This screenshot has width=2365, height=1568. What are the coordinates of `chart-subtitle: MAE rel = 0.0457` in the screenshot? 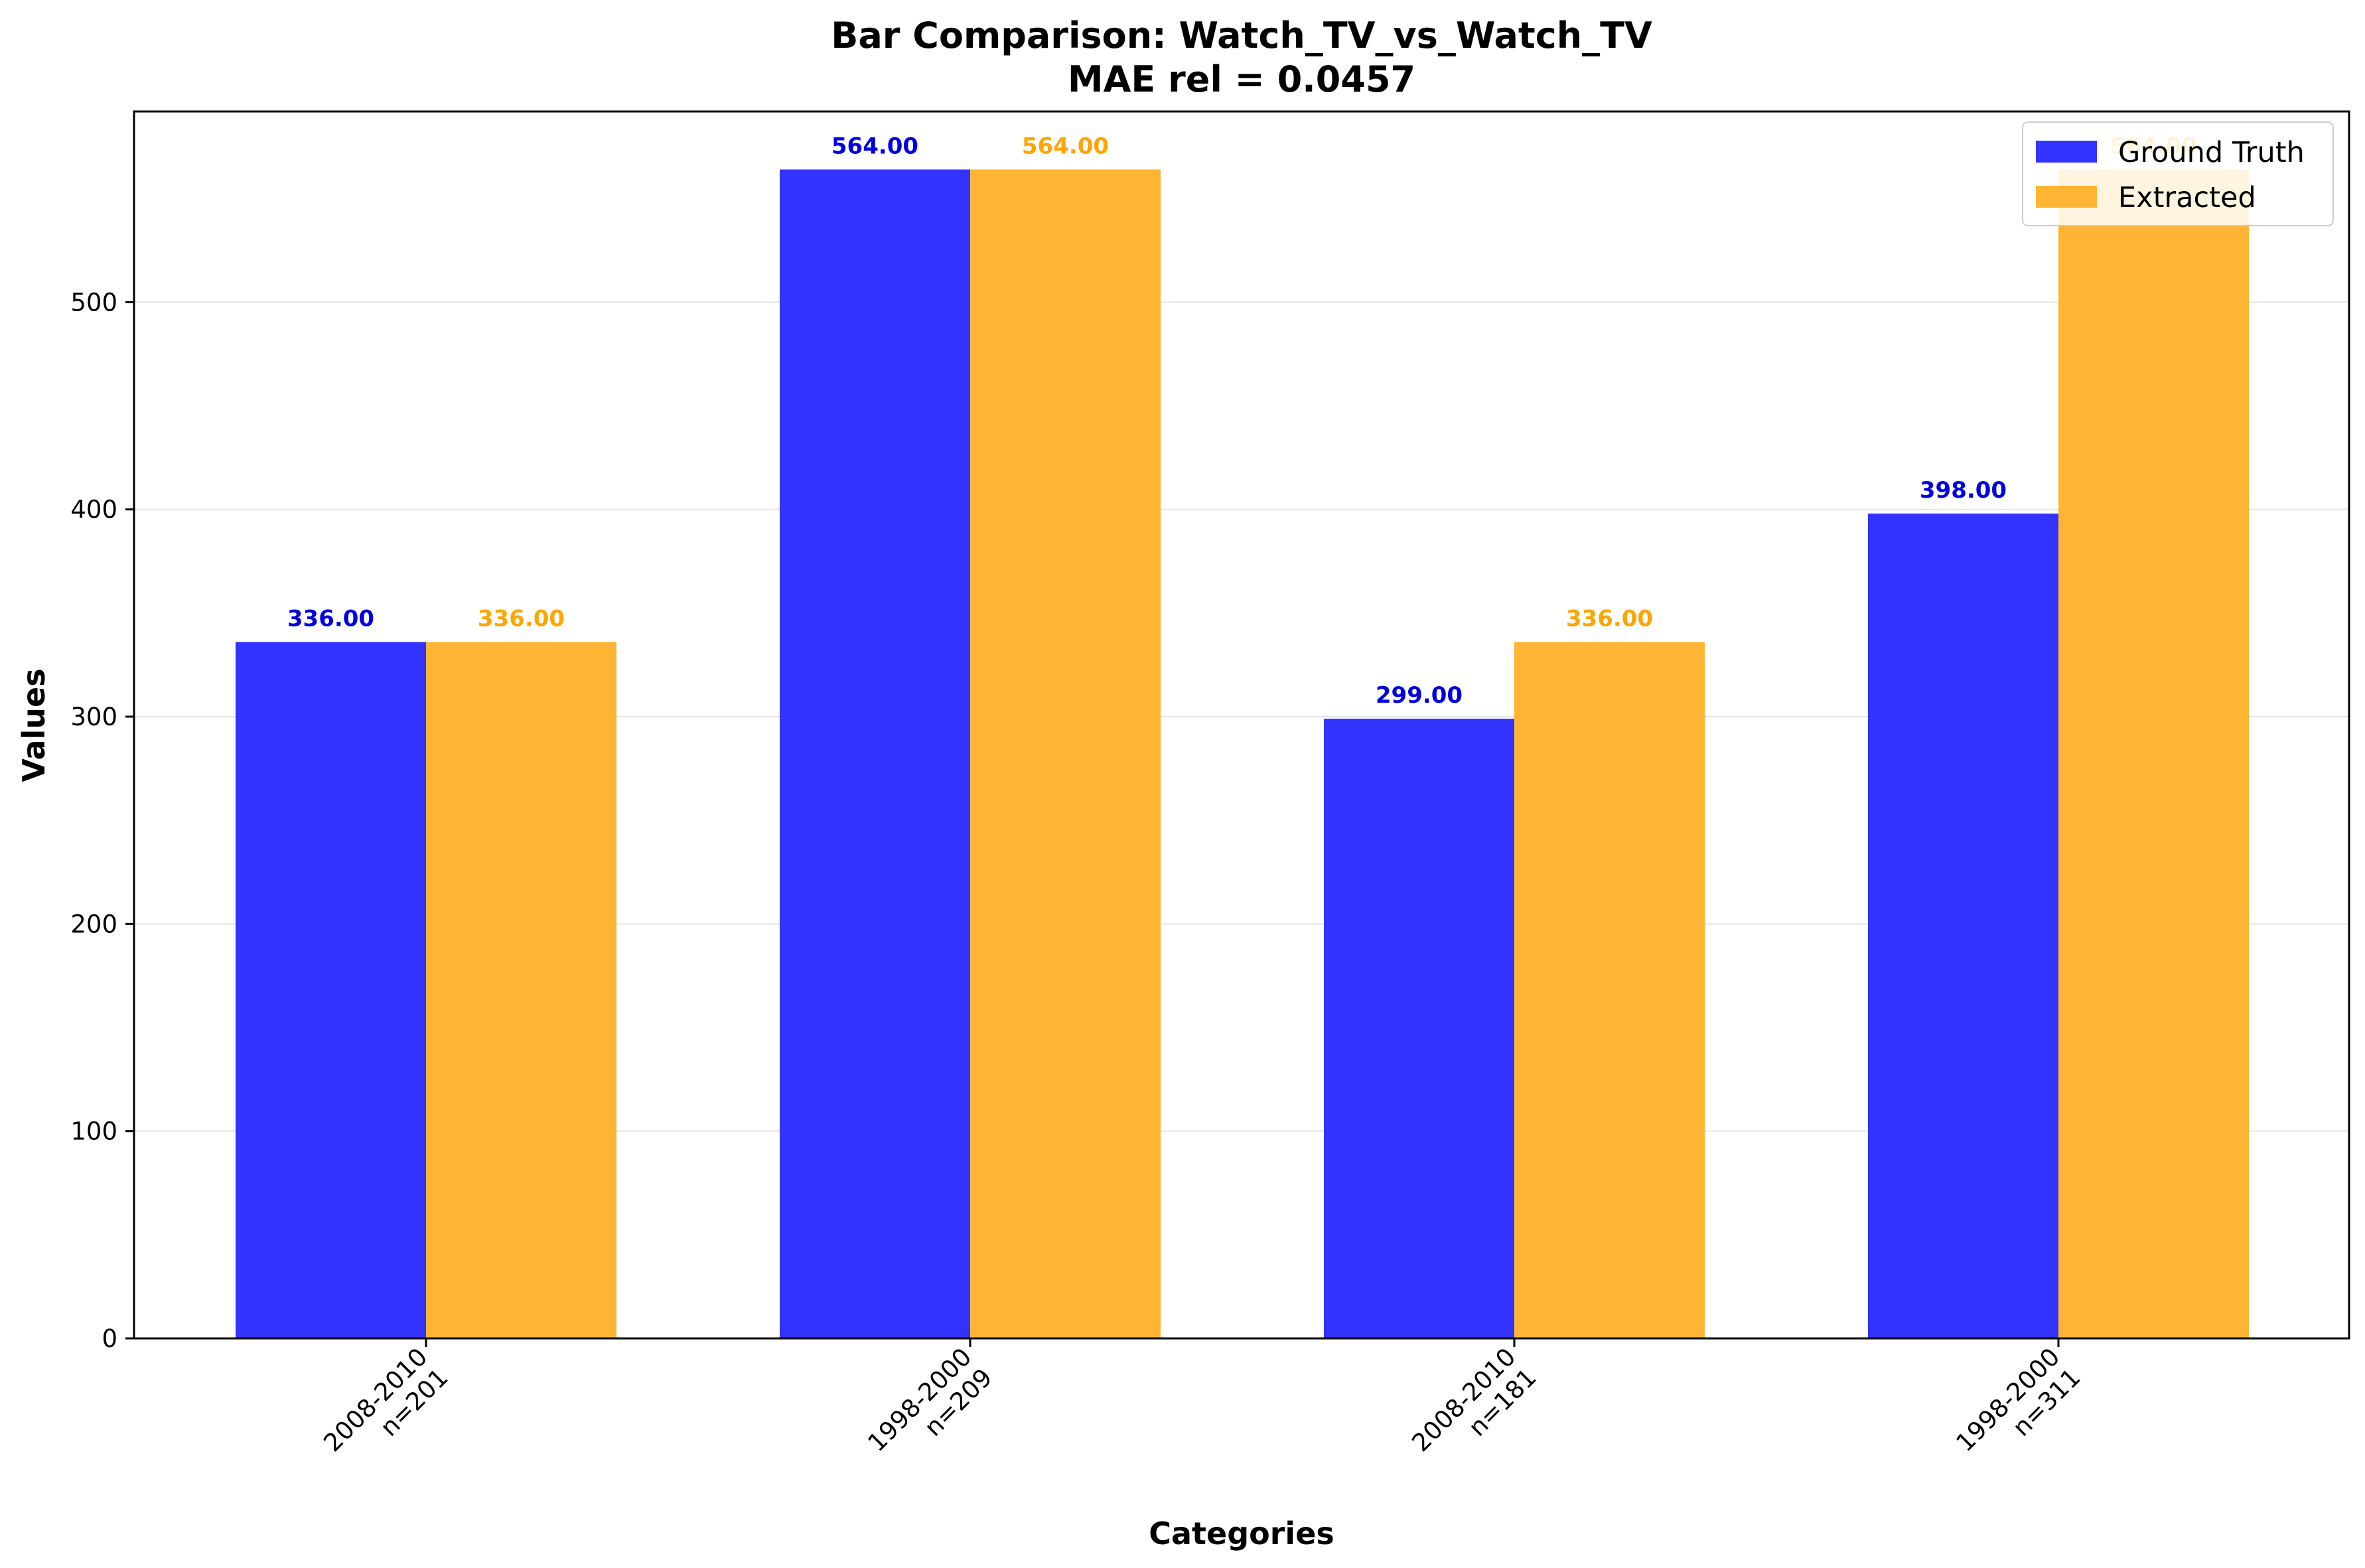 It's located at (1241, 79).